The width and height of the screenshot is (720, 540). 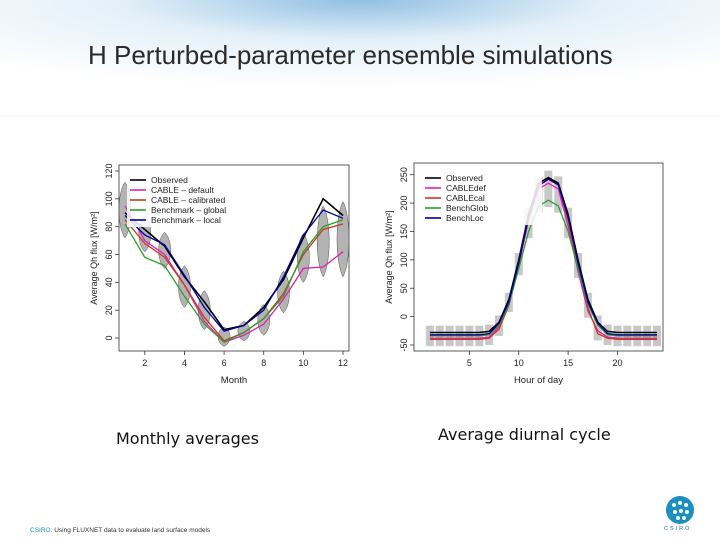 I want to click on x-tick-label-2: 4, so click(x=184, y=363).